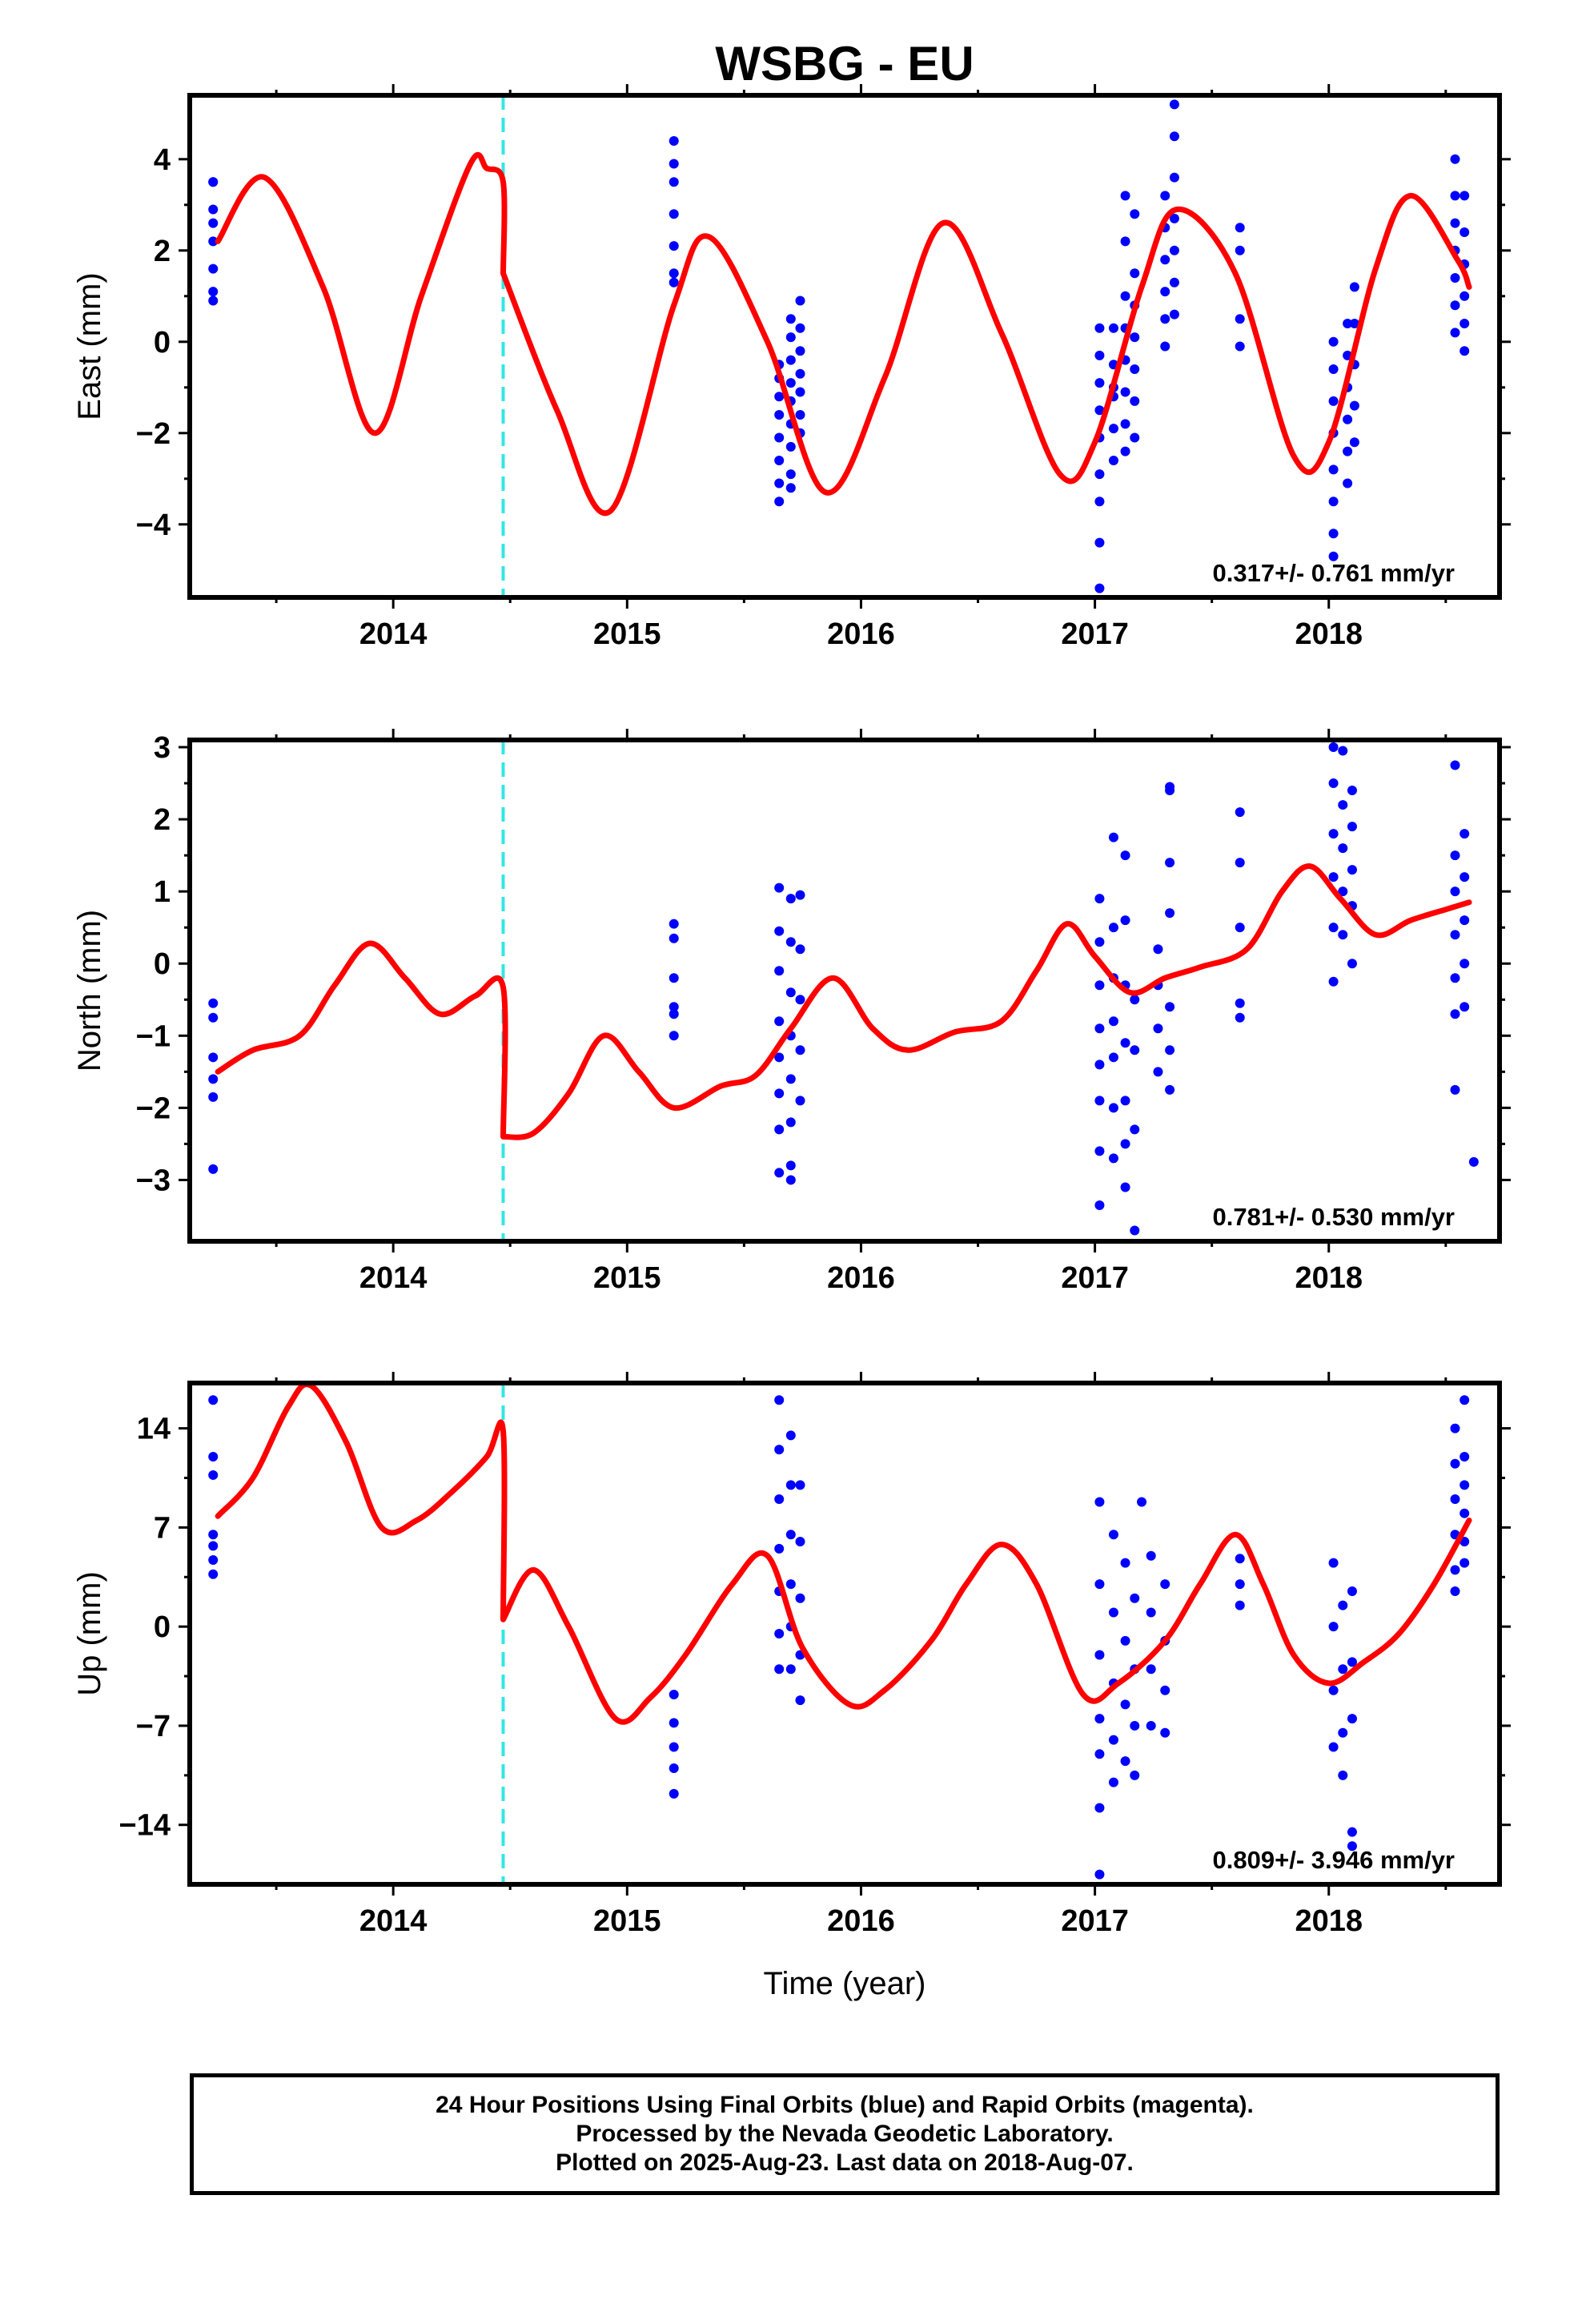 Image resolution: width=1582 pixels, height=2324 pixels. I want to click on up-ytick-label: 14, so click(154, 1429).